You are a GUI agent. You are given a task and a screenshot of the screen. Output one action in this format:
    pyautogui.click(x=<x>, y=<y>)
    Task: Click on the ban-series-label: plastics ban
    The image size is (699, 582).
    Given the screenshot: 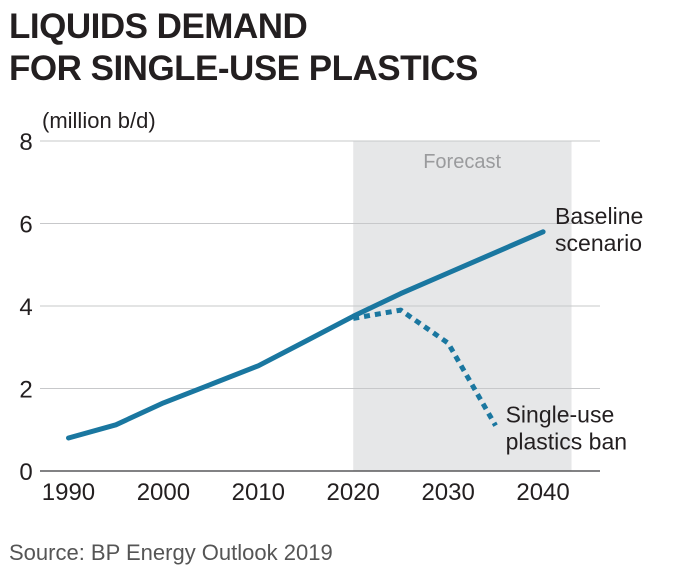 What is the action you would take?
    pyautogui.click(x=566, y=442)
    